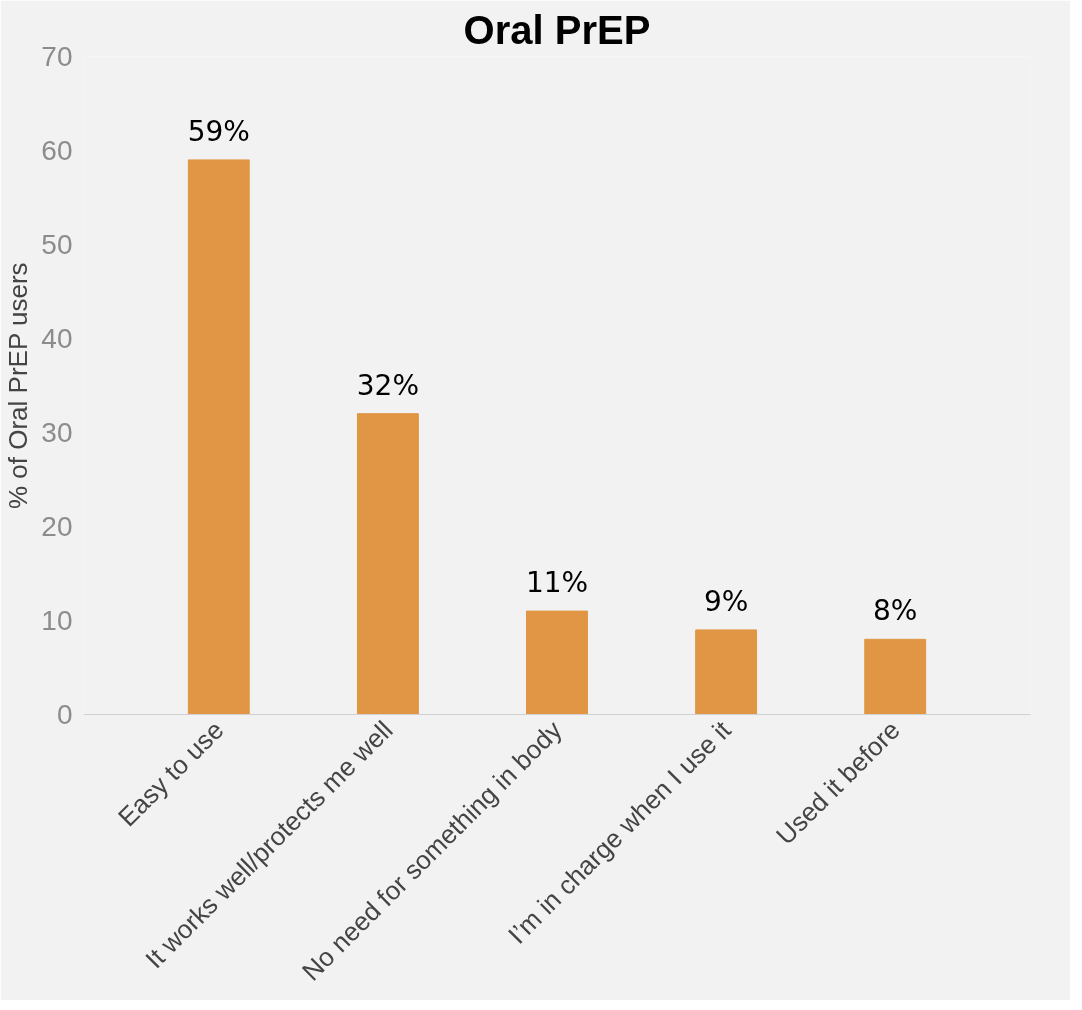 The width and height of the screenshot is (1082, 1010). Describe the element at coordinates (57, 150) in the screenshot. I see `y-tick-label: 60` at that location.